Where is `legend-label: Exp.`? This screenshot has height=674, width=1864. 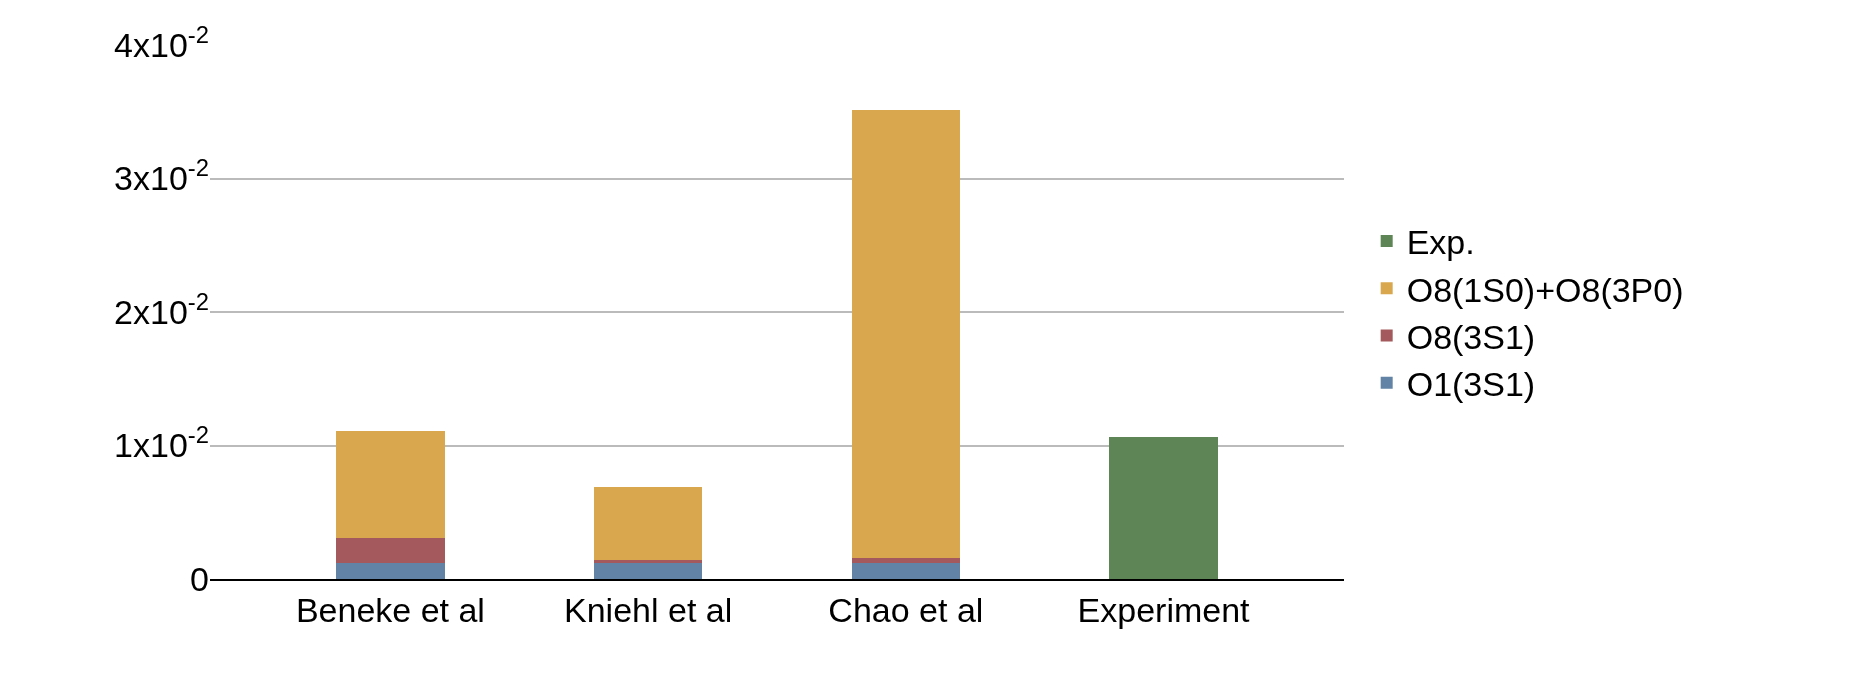
legend-label: Exp. is located at coordinates (1440, 242).